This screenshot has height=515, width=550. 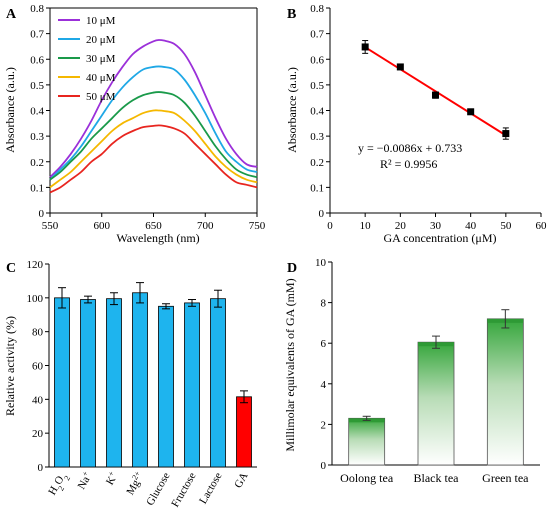 What do you see at coordinates (317, 35) in the screenshot?
I see `panel-b-y-tick-label: 0.7` at bounding box center [317, 35].